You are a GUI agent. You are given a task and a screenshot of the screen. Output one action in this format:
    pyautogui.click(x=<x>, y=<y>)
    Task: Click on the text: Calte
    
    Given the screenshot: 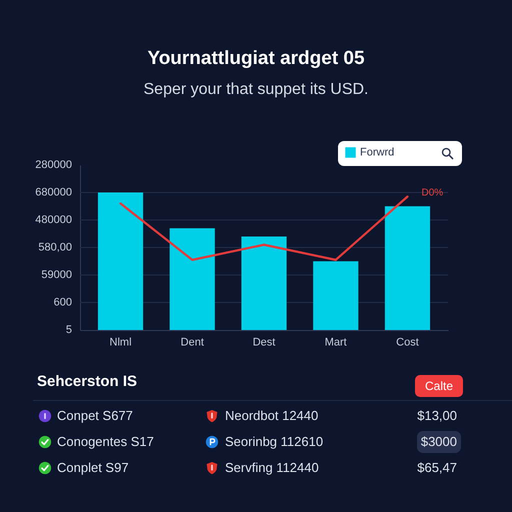 What is the action you would take?
    pyautogui.click(x=439, y=386)
    